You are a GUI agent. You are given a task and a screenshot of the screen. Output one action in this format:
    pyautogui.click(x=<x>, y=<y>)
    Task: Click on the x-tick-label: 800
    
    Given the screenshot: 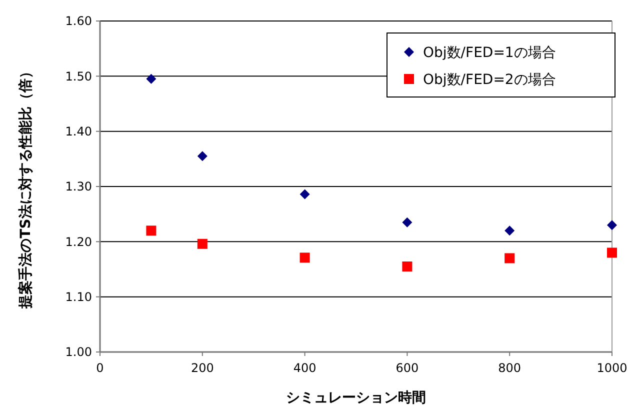 What is the action you would take?
    pyautogui.click(x=510, y=368)
    